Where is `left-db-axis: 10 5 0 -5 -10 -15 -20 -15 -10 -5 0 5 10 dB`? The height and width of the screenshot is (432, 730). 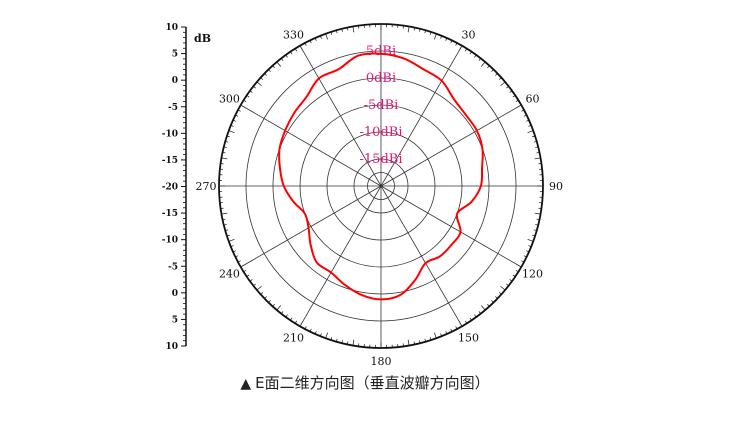
left-db-axis: 10 5 0 -5 -10 -15 -20 -15 -10 -5 0 5 10 dB is located at coordinates (186, 187).